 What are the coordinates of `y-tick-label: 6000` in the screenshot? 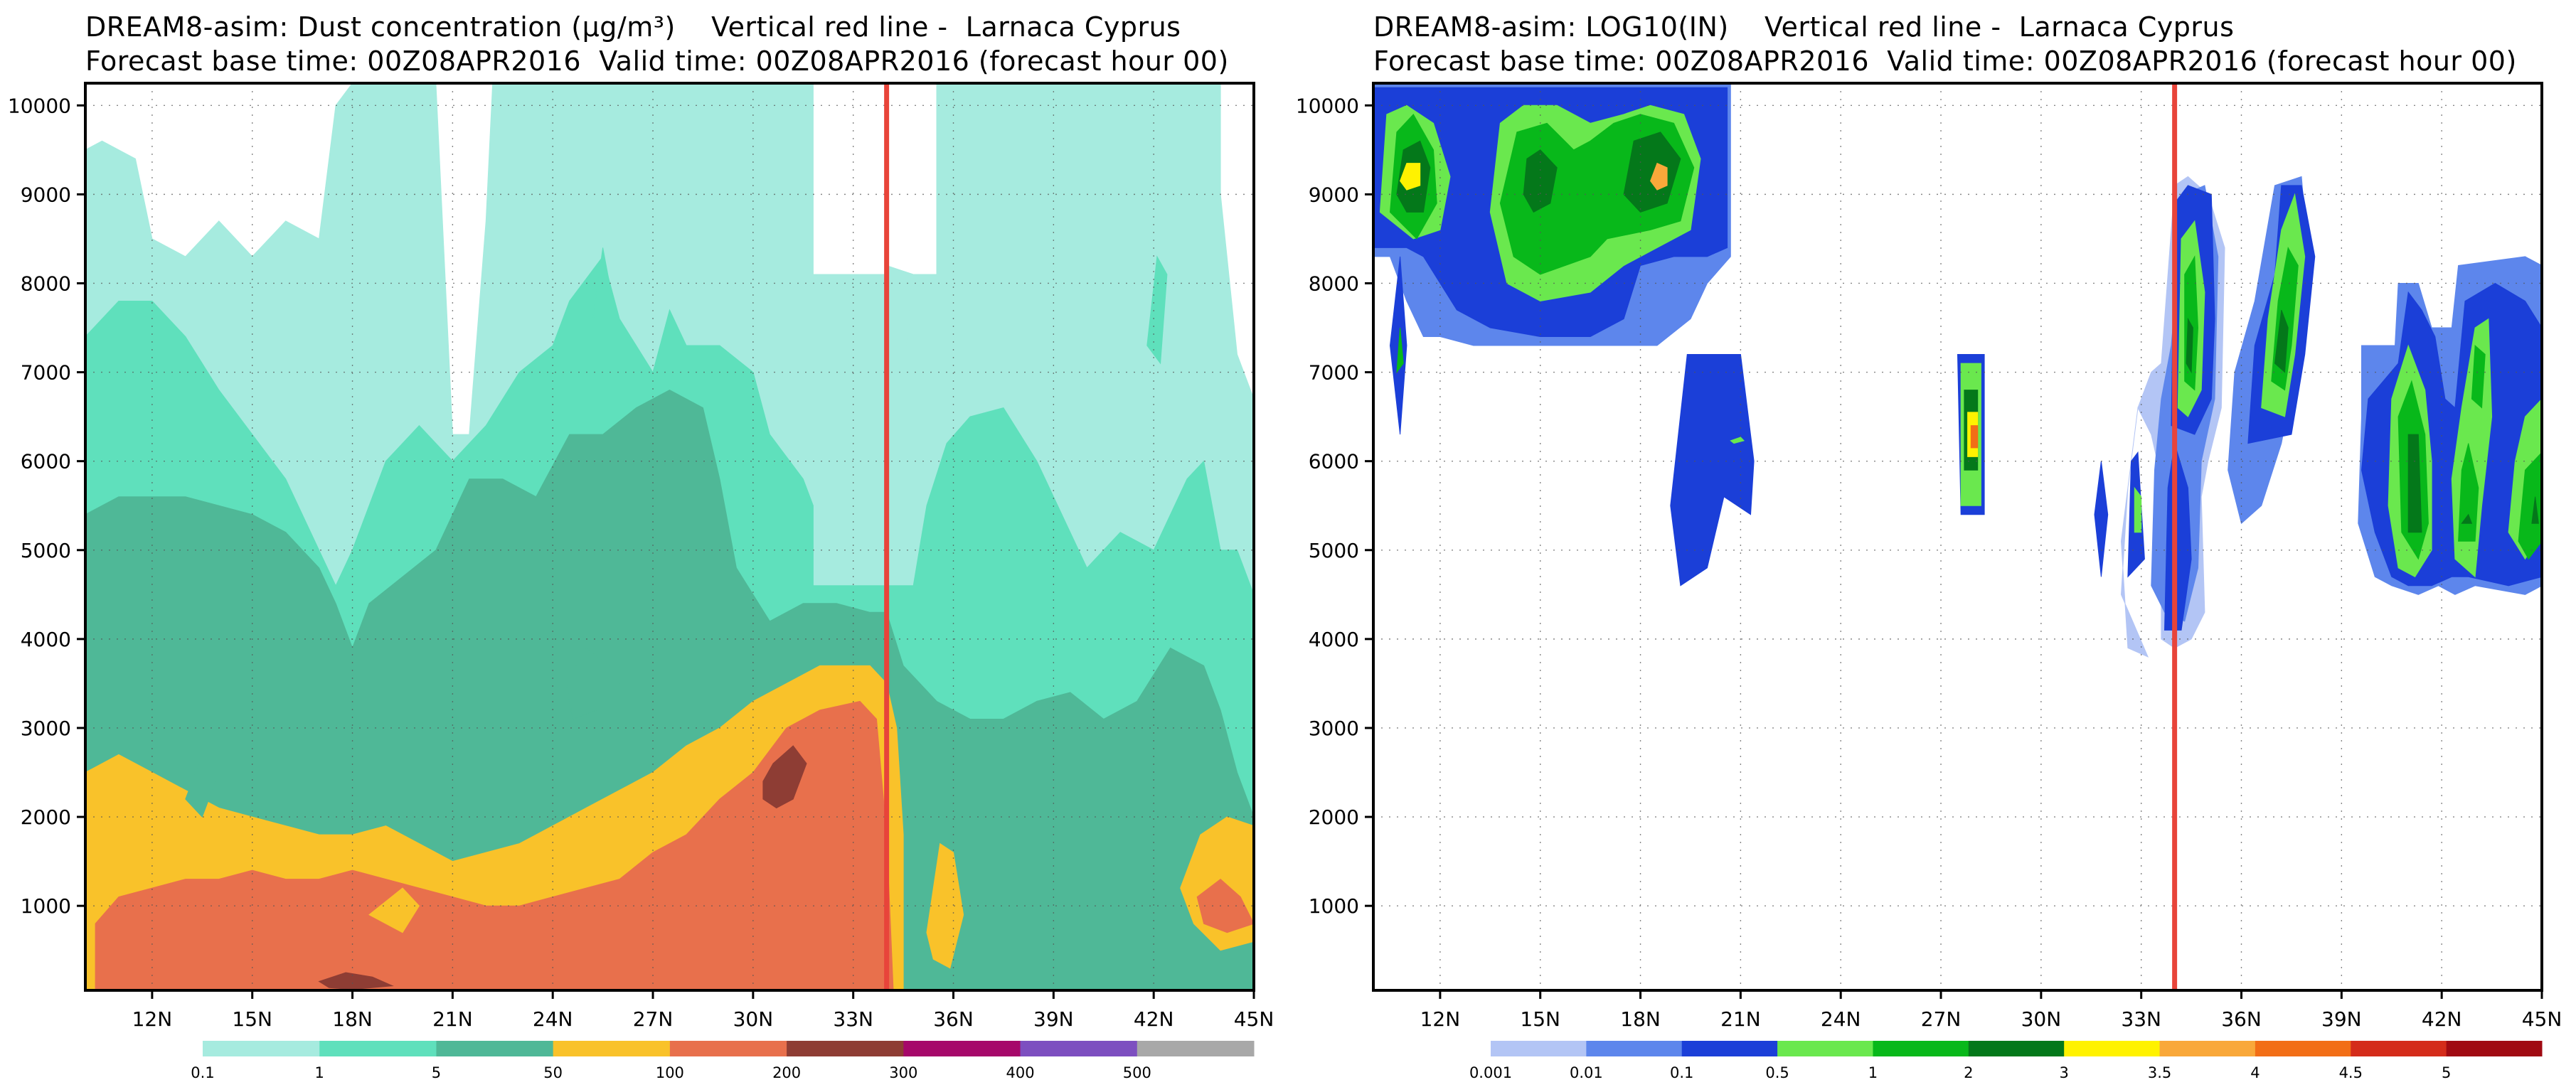 It's located at (1334, 462).